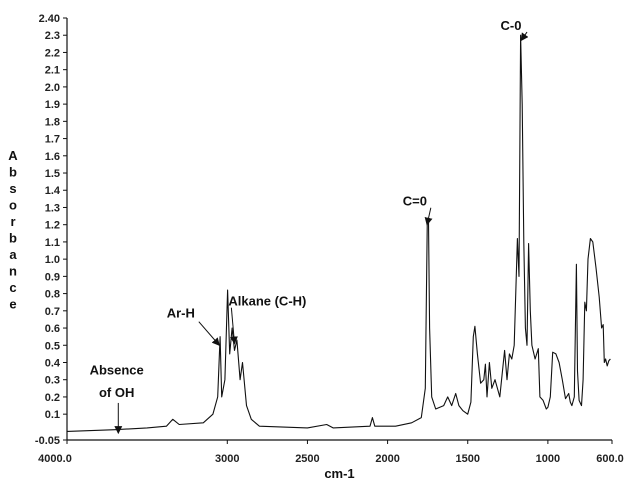  What do you see at coordinates (52, 36) in the screenshot?
I see `y-tick-label: 2.3` at bounding box center [52, 36].